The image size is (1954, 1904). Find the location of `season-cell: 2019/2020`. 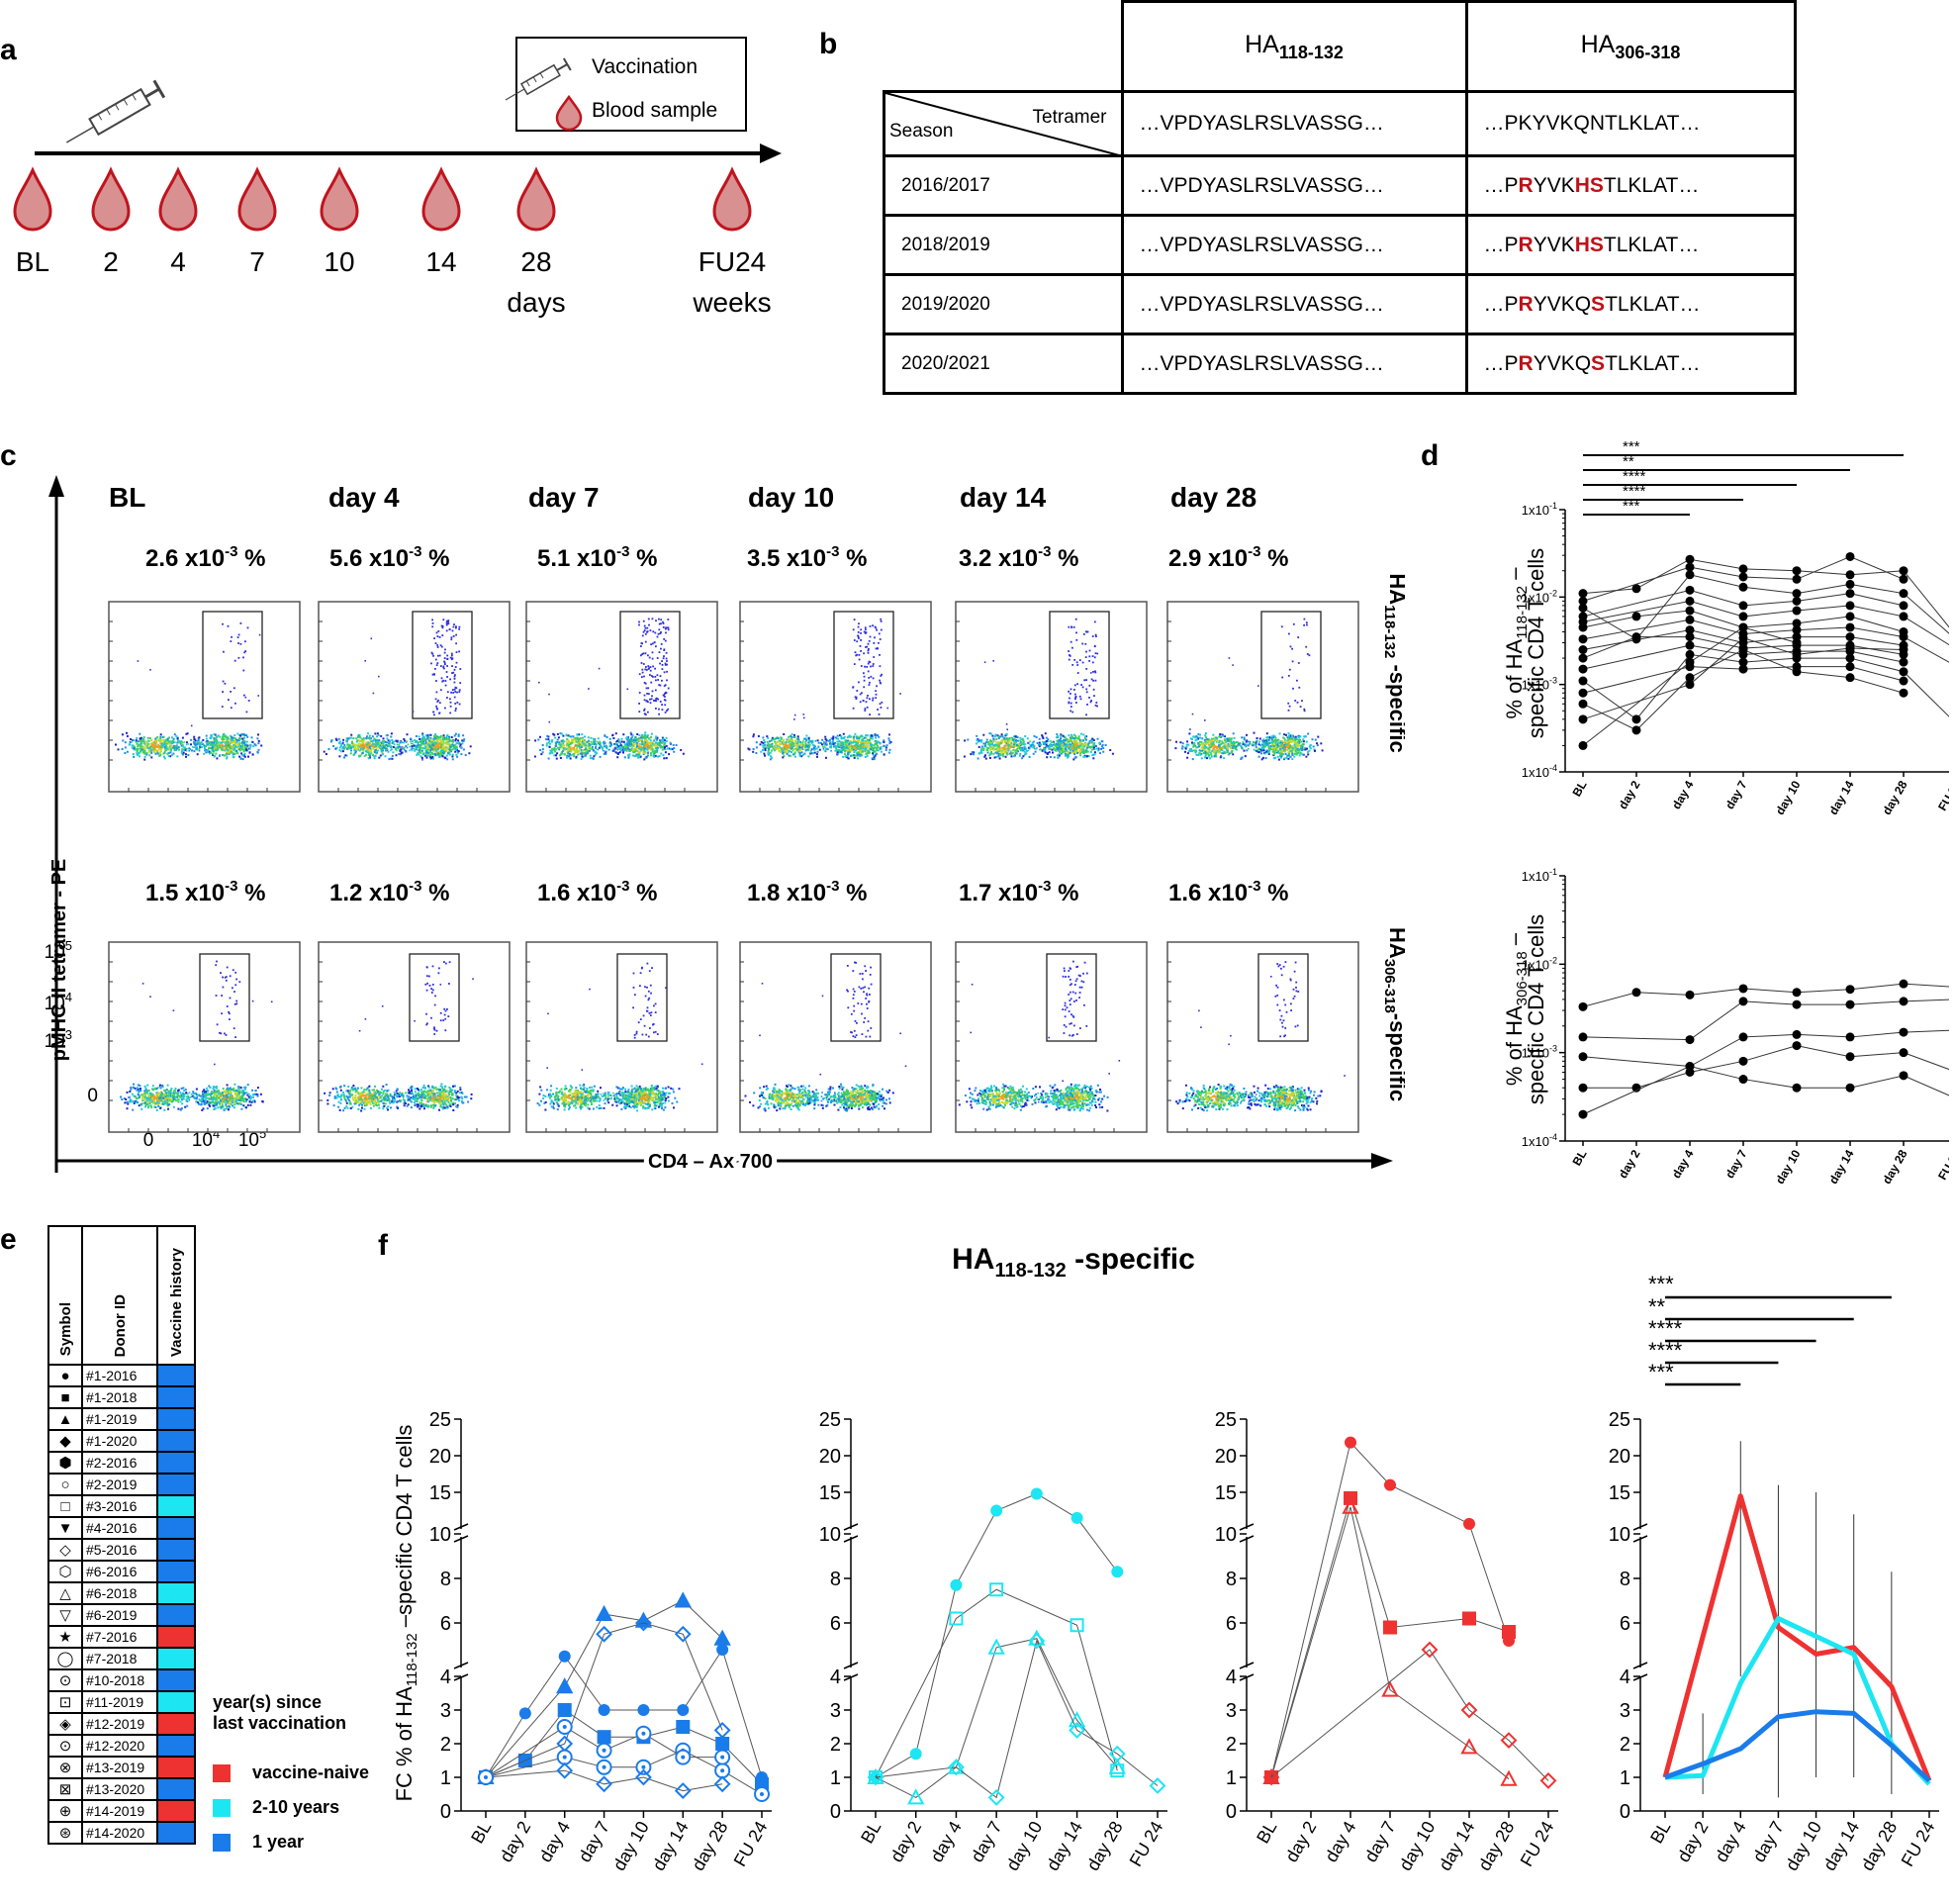

season-cell: 2019/2020 is located at coordinates (1003, 304).